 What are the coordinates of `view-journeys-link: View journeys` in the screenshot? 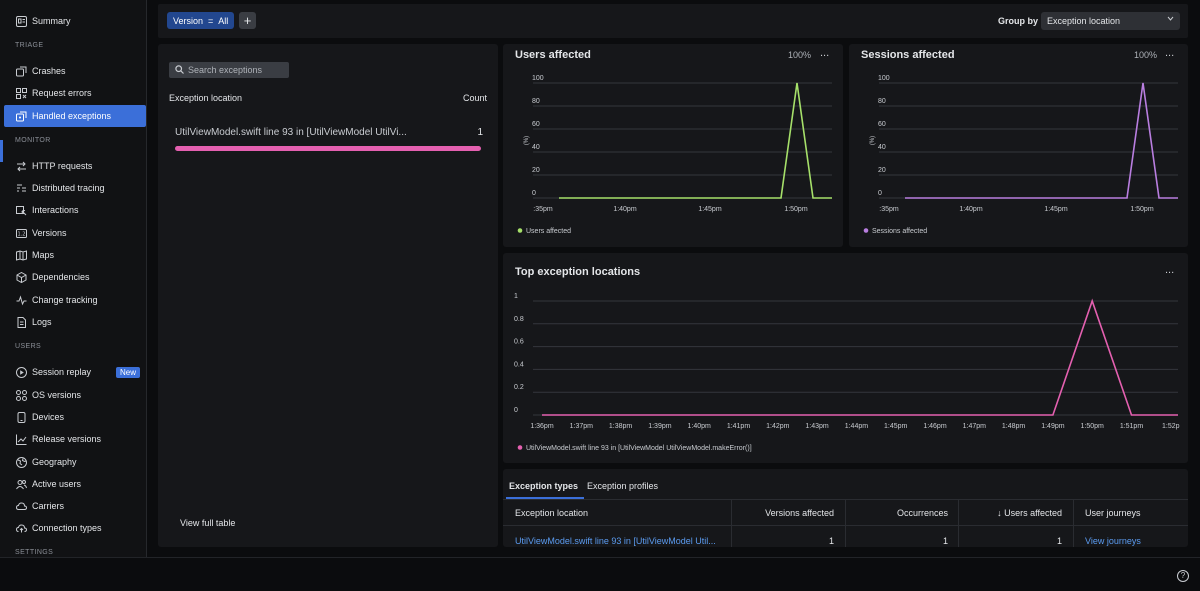 It's located at (1113, 541).